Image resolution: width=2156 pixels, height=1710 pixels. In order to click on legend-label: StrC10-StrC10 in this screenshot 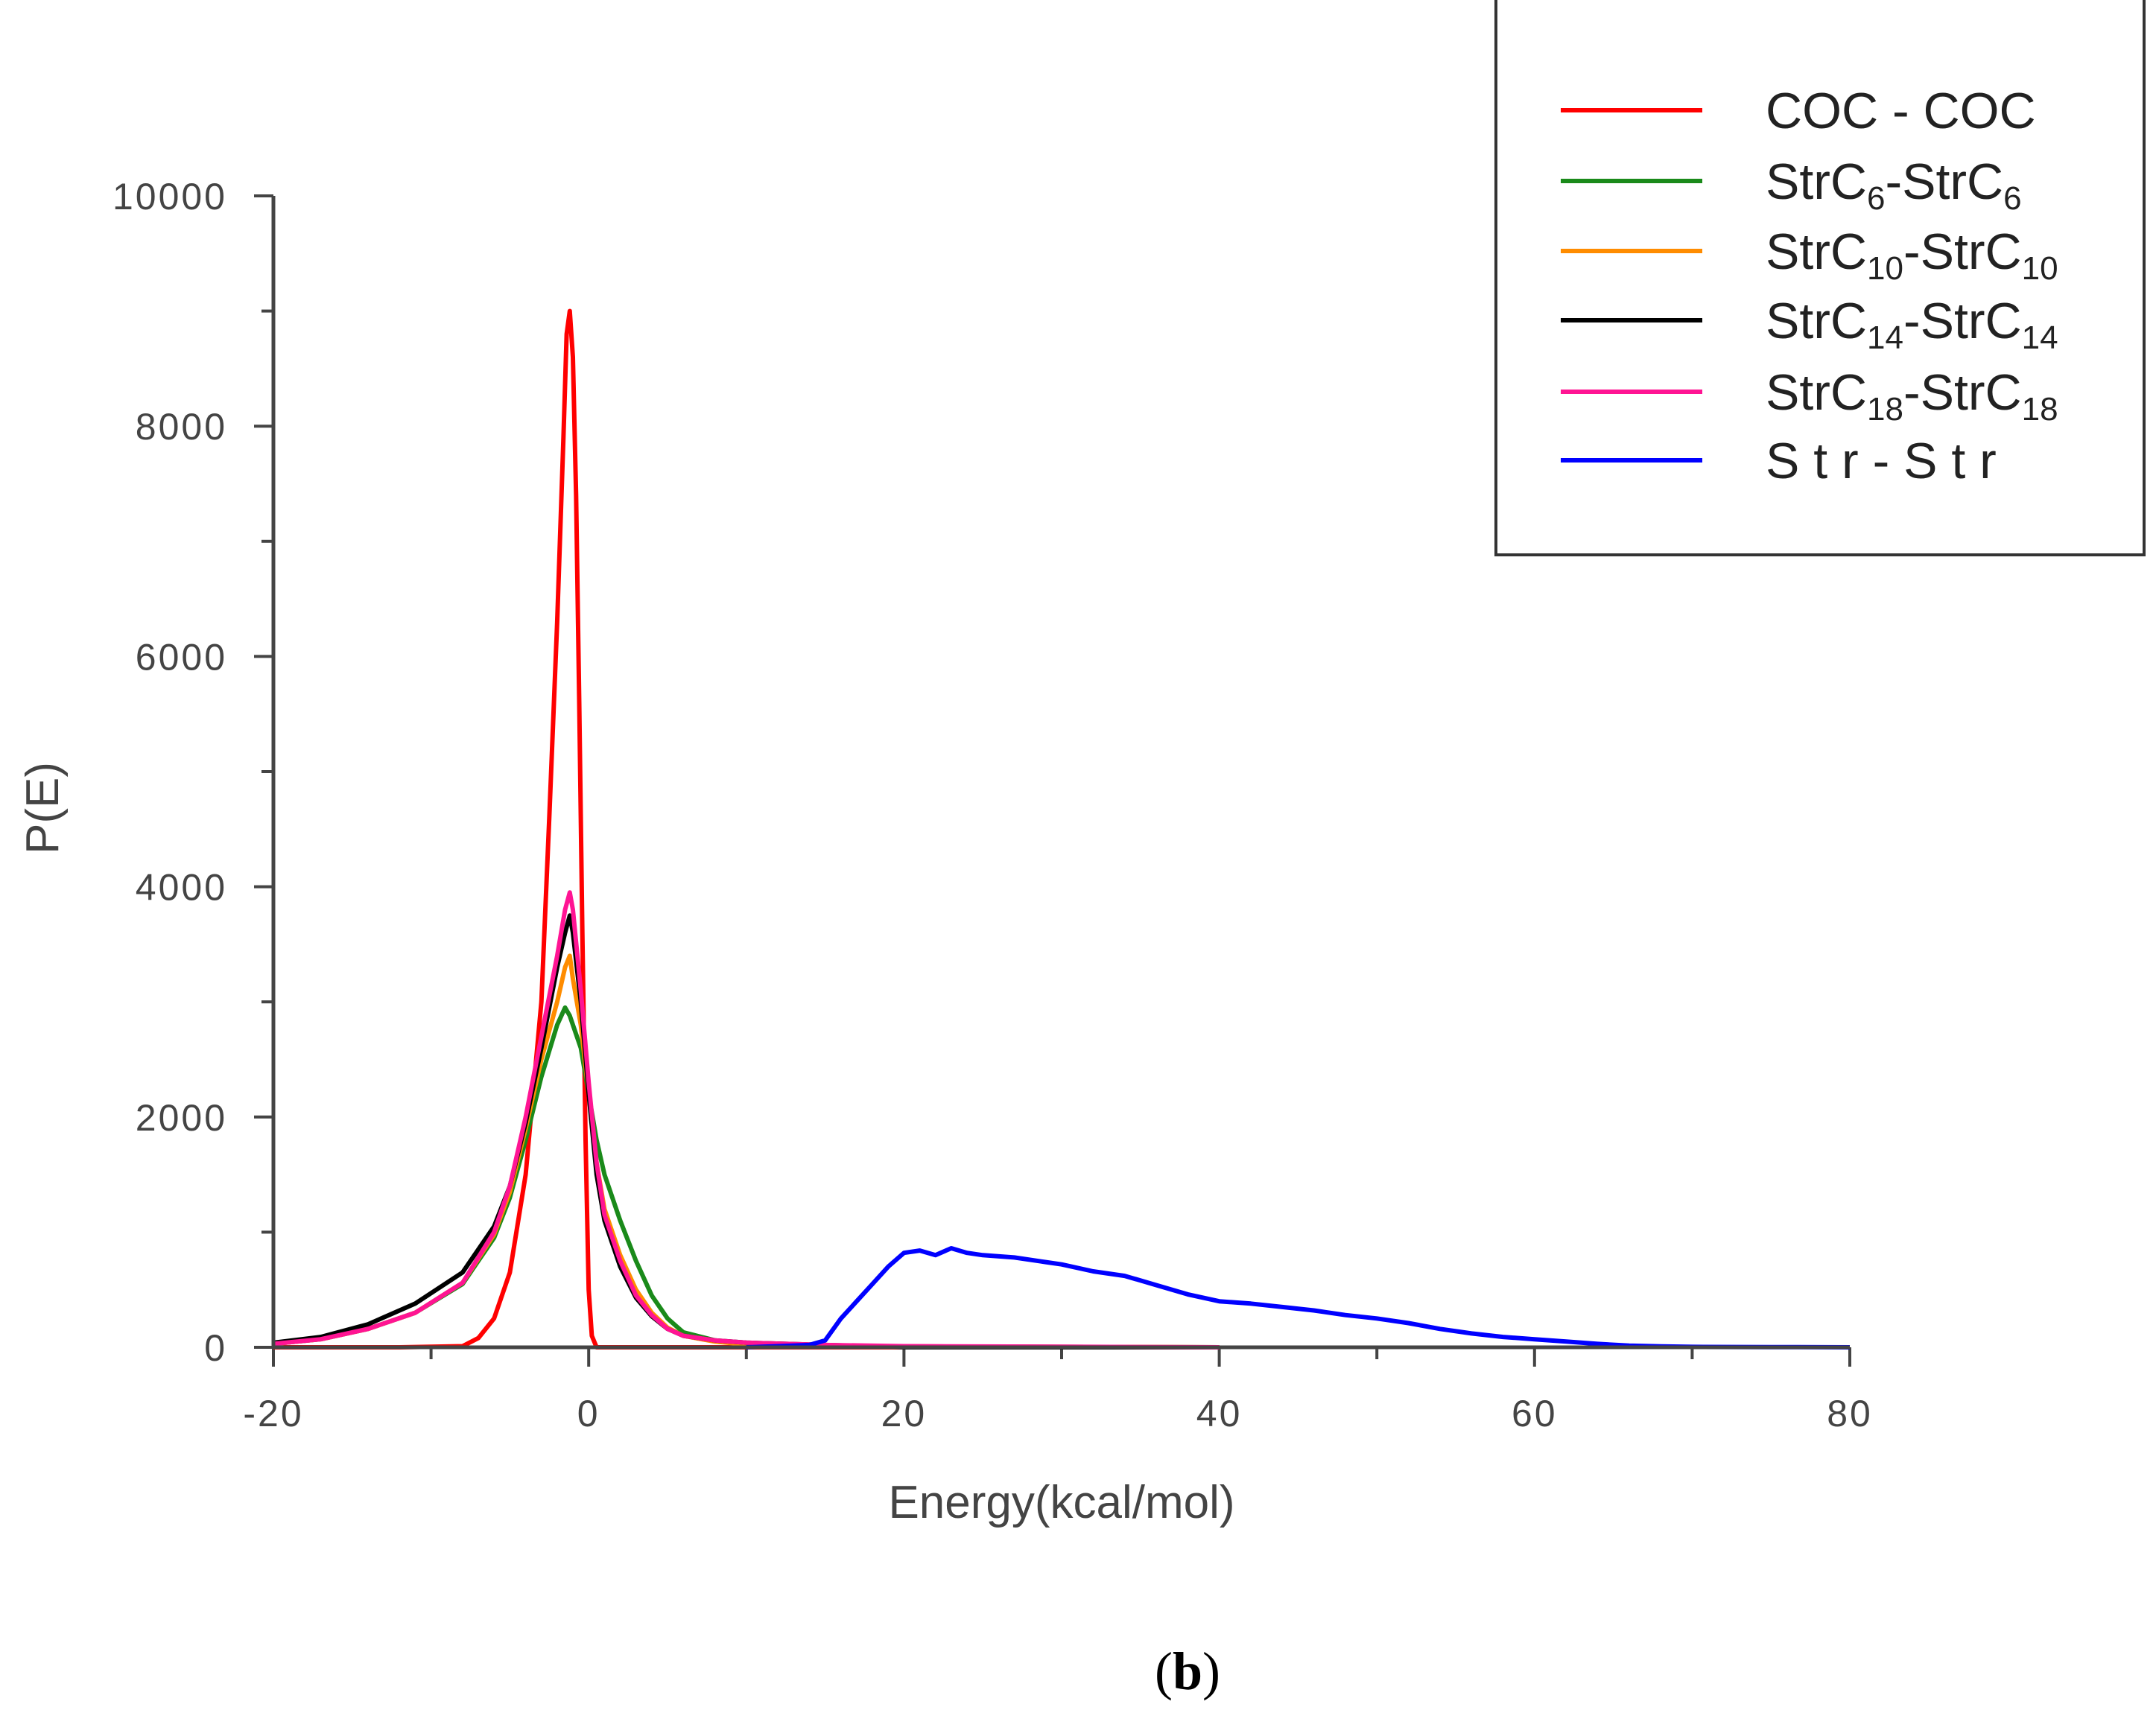, I will do `click(1912, 255)`.